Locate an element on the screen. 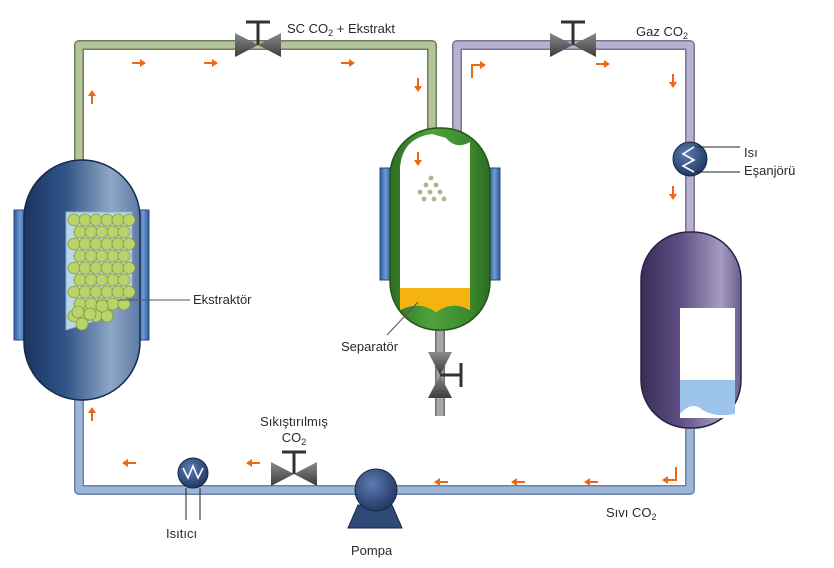 This screenshot has width=834, height=568. label-pump: Pompa is located at coordinates (372, 550).